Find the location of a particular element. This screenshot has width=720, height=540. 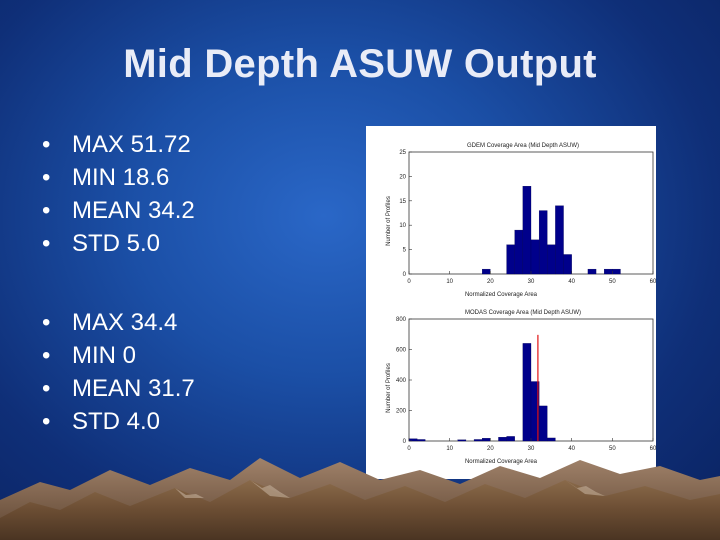

mountain-snow is located at coordinates (390, 489).